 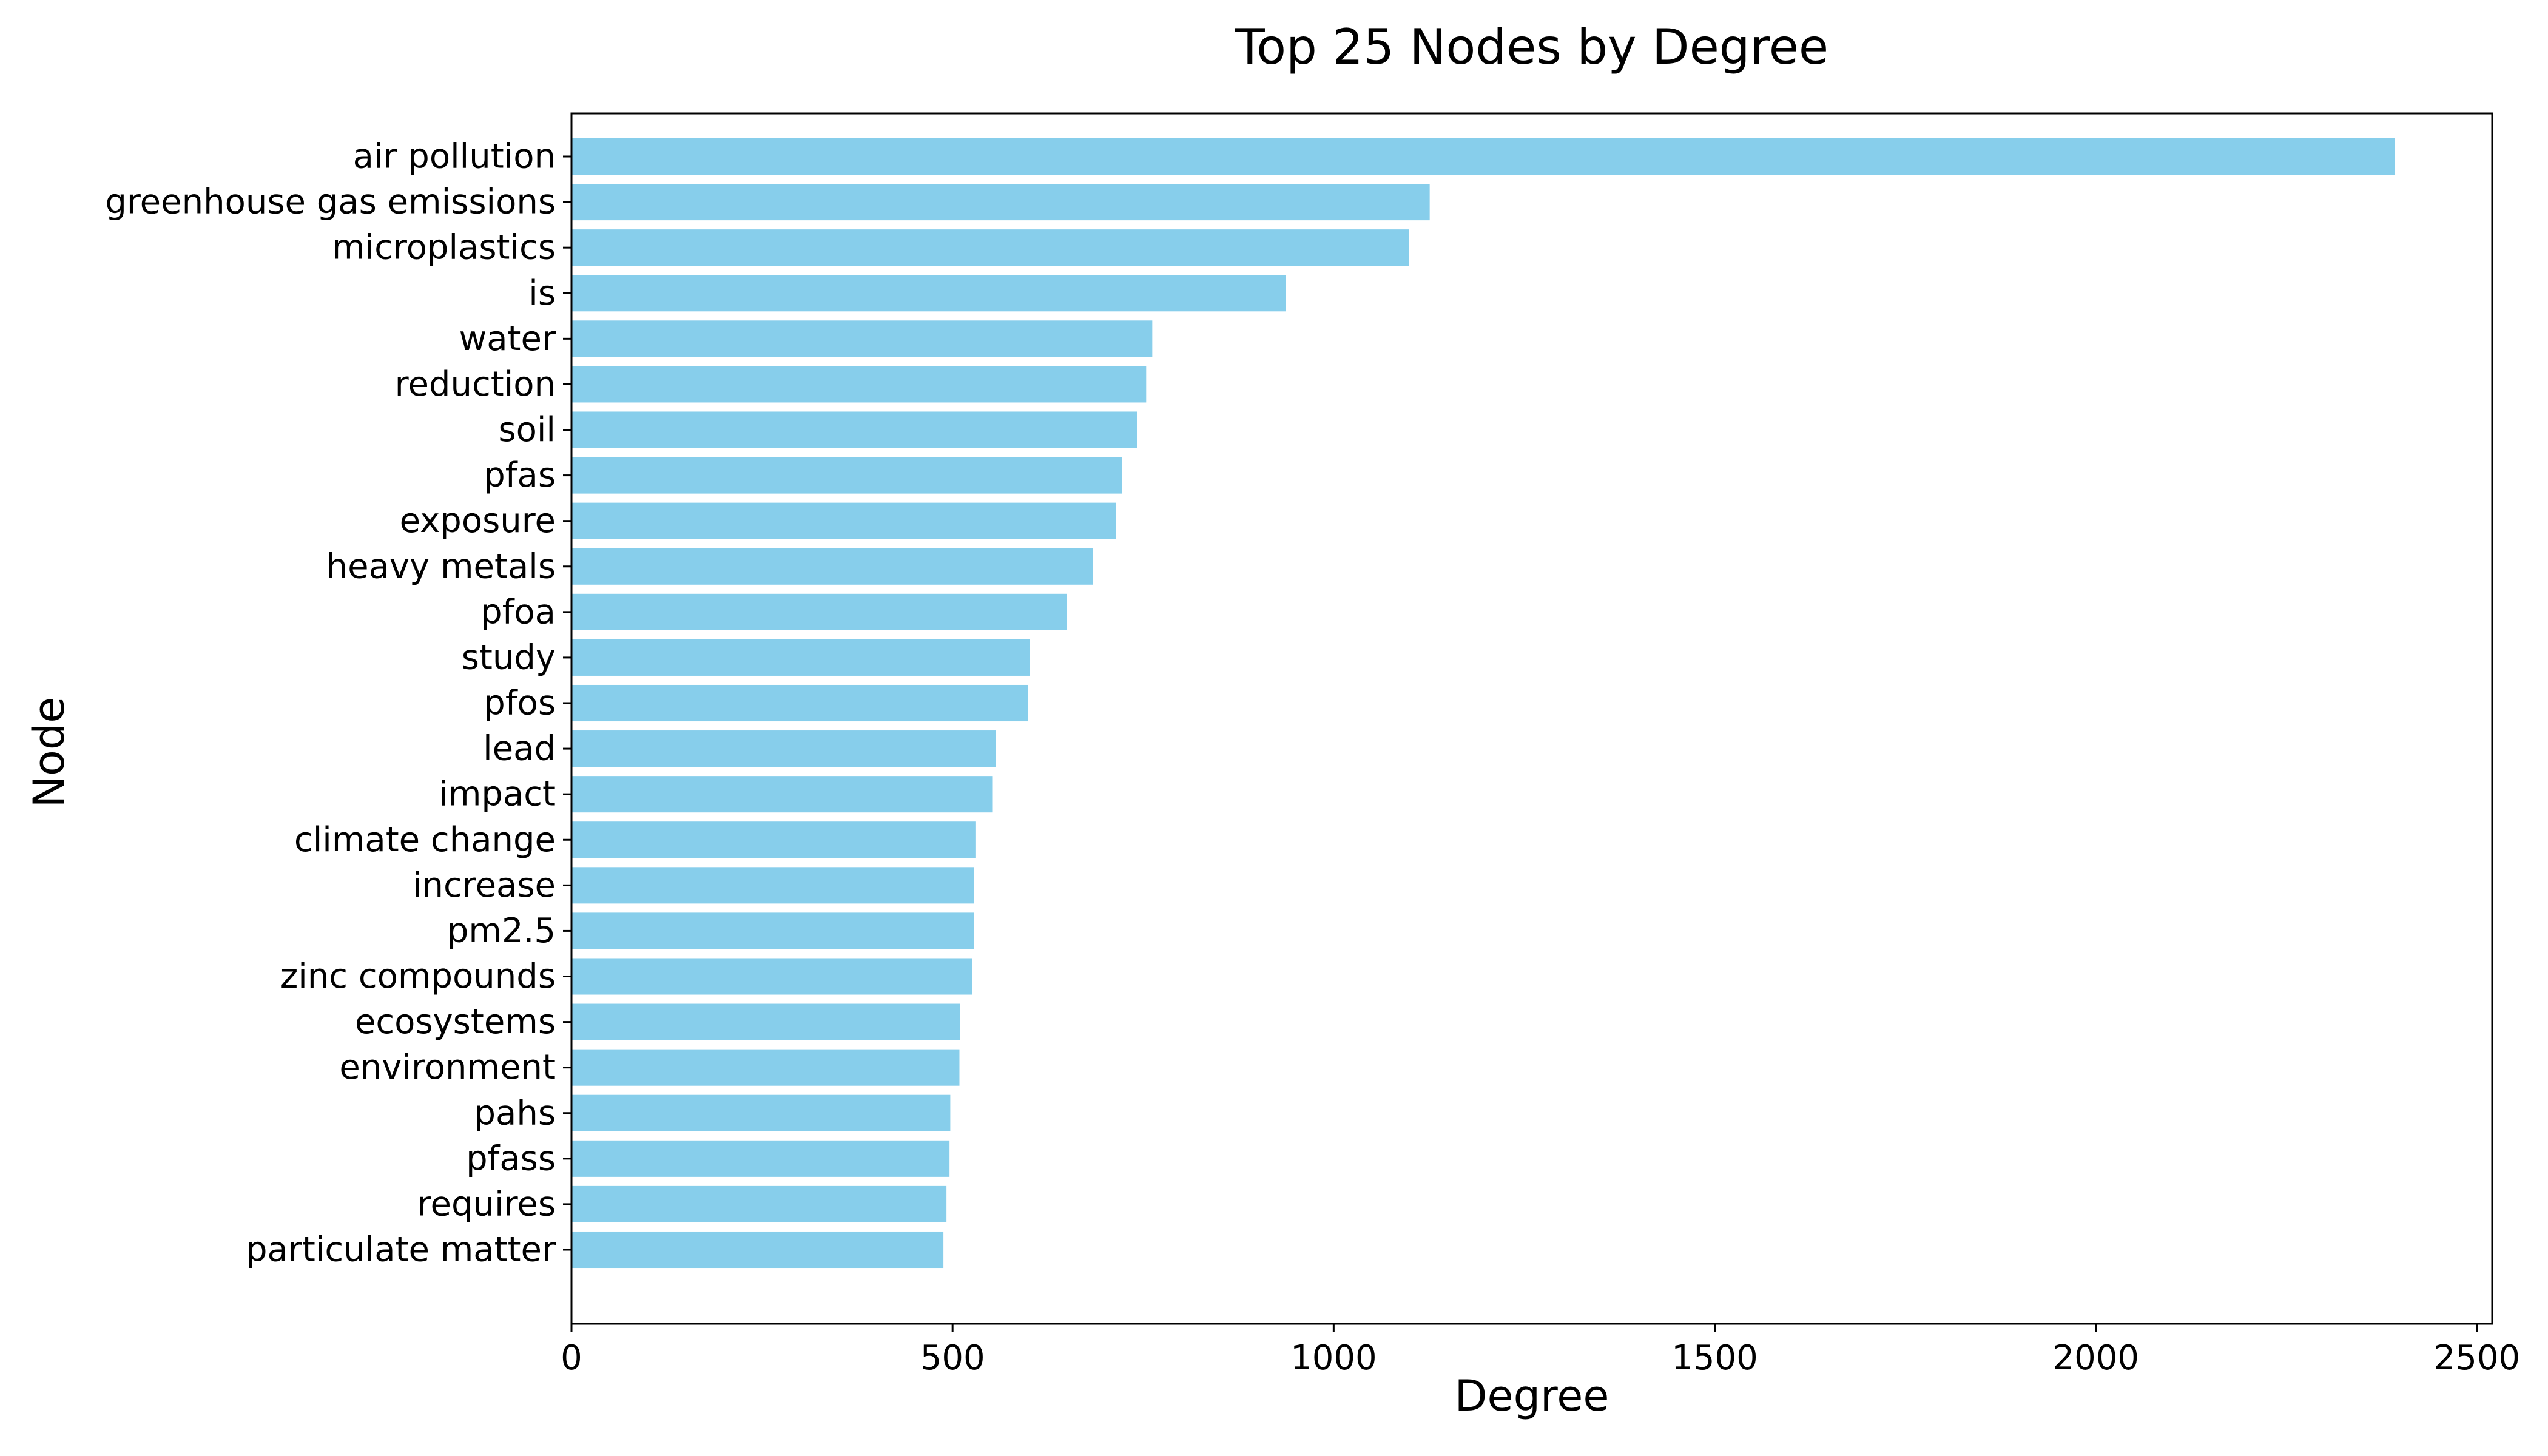 What do you see at coordinates (1714, 1358) in the screenshot?
I see `x-tick-label: 1500` at bounding box center [1714, 1358].